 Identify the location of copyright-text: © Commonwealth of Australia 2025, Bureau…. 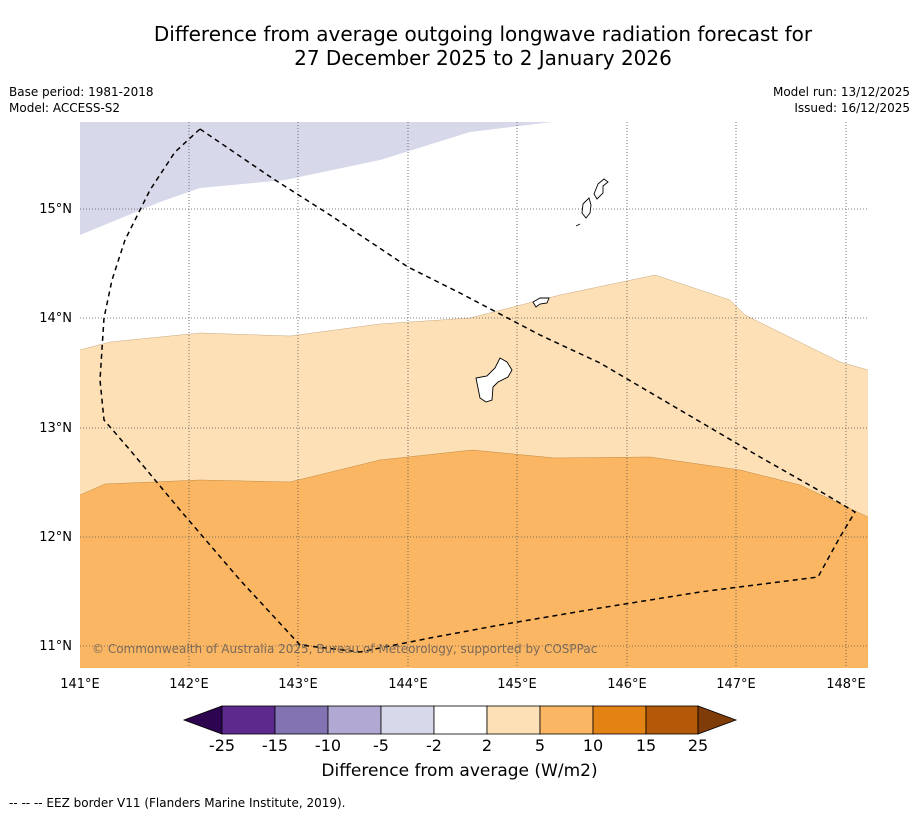
(344, 649).